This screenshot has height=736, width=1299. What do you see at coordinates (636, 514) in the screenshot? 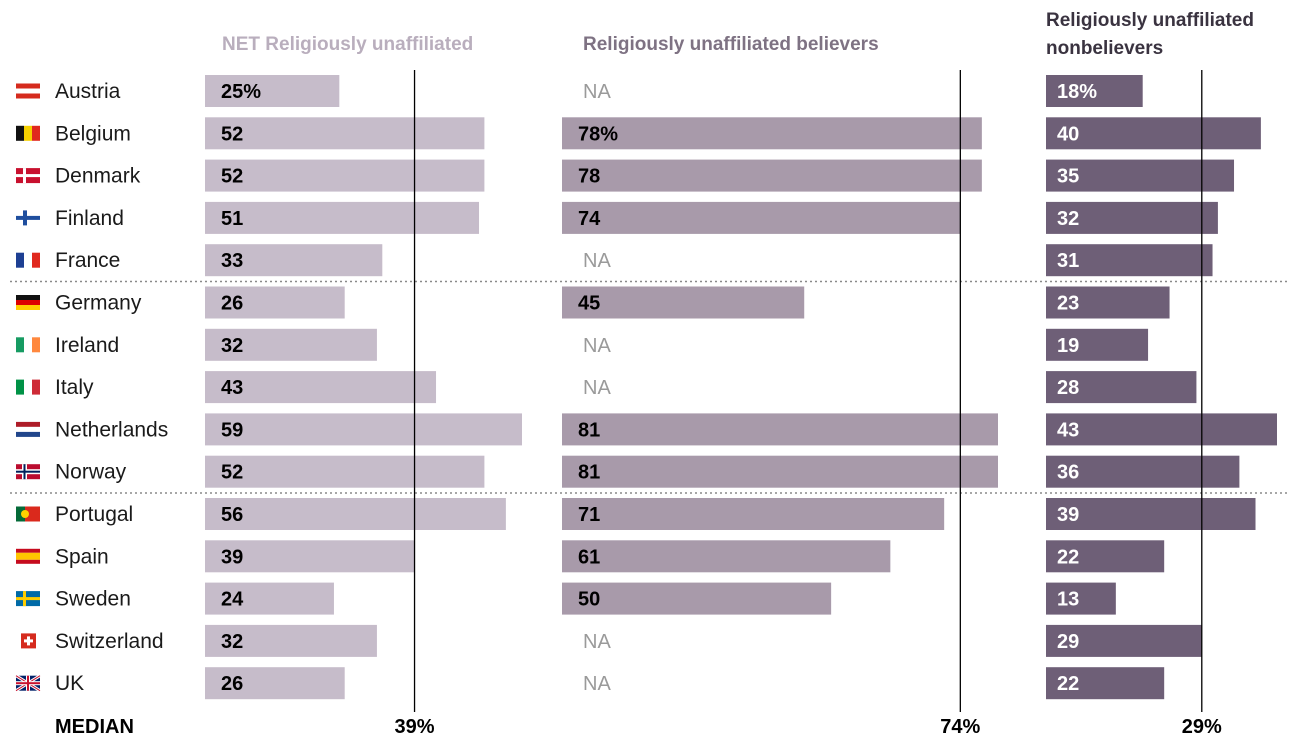
I see `row-portugal: Portugal 56 71 39` at bounding box center [636, 514].